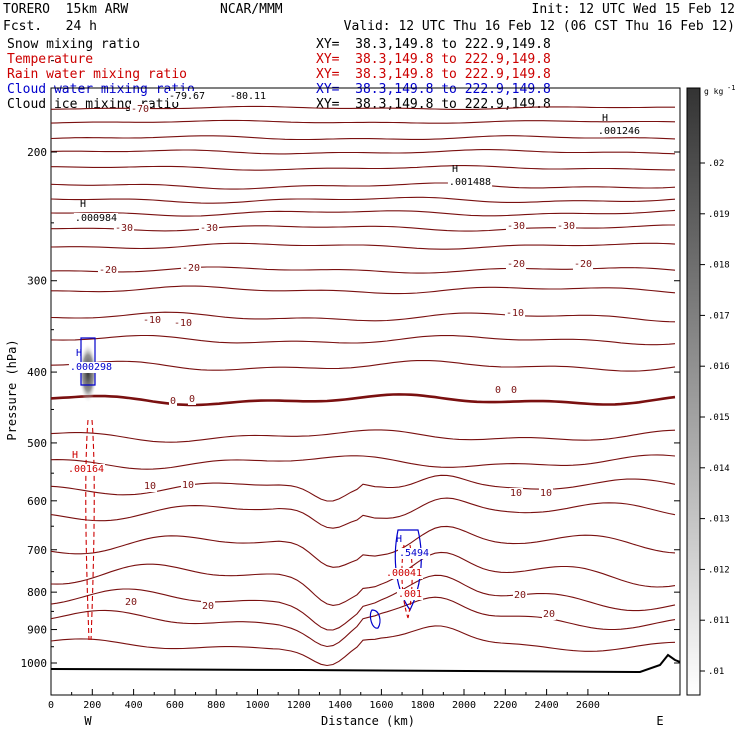 The height and width of the screenshot is (740, 740). I want to click on legend-label-snow: Snow mixing ratio, so click(74, 44).